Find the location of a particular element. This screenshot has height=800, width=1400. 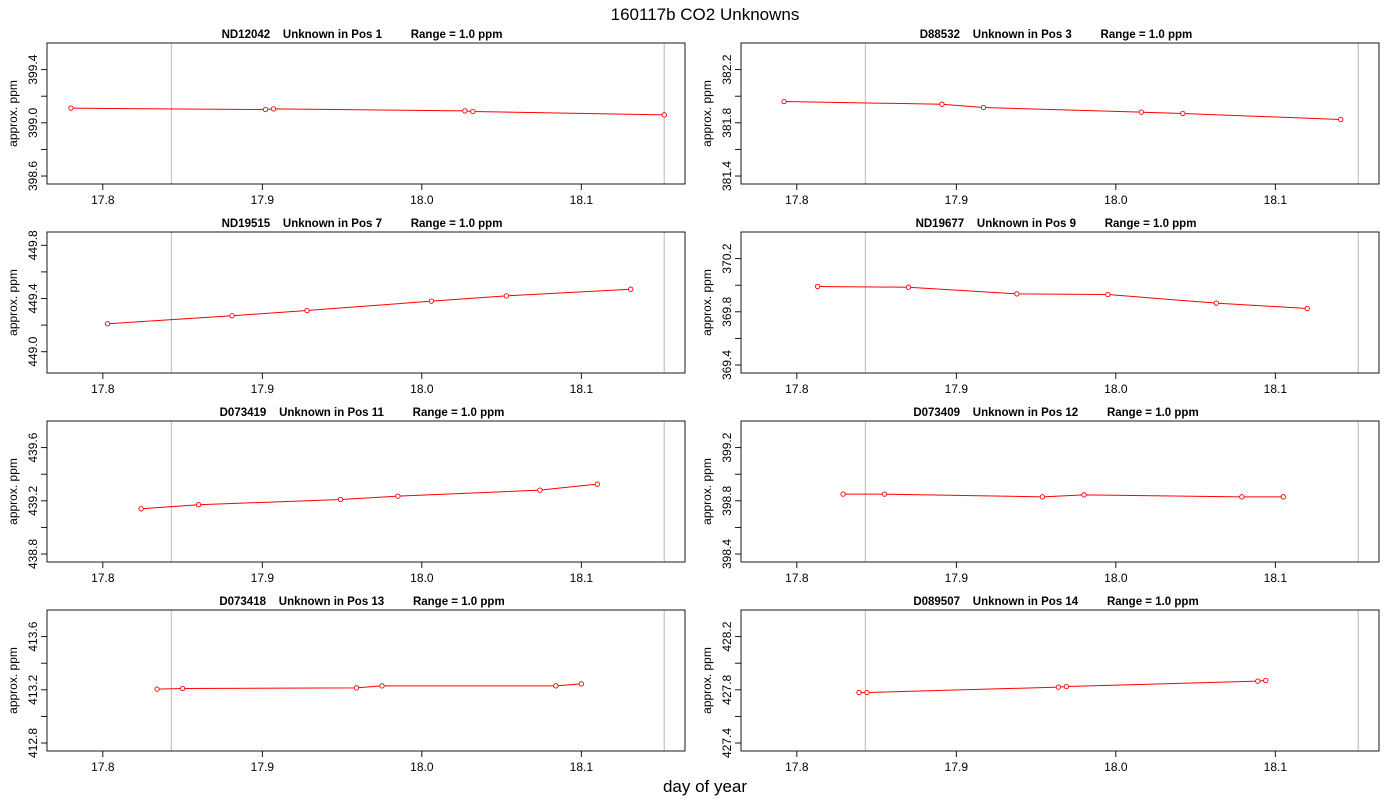

figure-title: 160117b CO2 Unknowns is located at coordinates (705, 14).